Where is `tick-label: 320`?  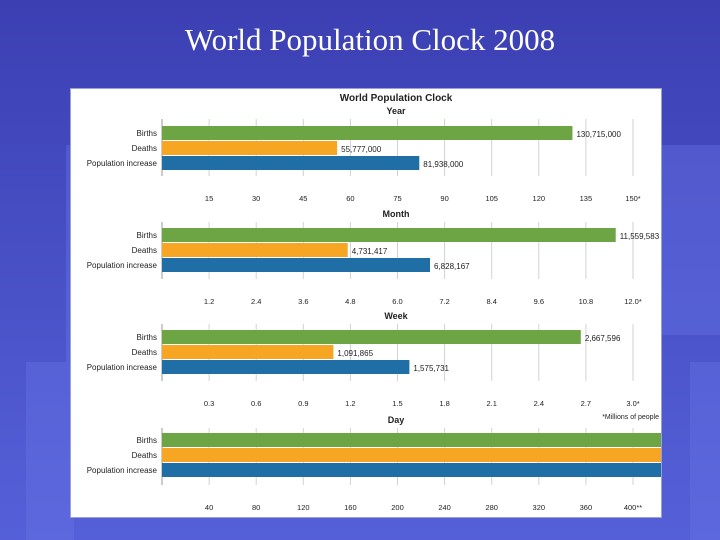 tick-label: 320 is located at coordinates (539, 507).